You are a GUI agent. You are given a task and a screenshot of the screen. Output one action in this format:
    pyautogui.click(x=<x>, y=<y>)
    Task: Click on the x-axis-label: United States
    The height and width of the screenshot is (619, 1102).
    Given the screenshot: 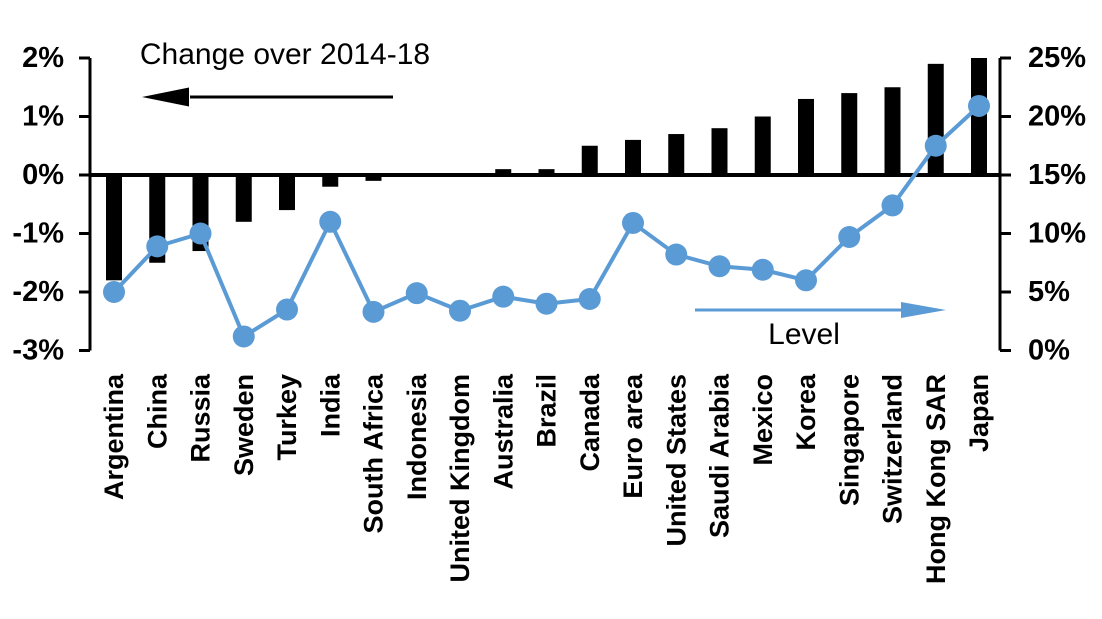 What is the action you would take?
    pyautogui.click(x=676, y=460)
    